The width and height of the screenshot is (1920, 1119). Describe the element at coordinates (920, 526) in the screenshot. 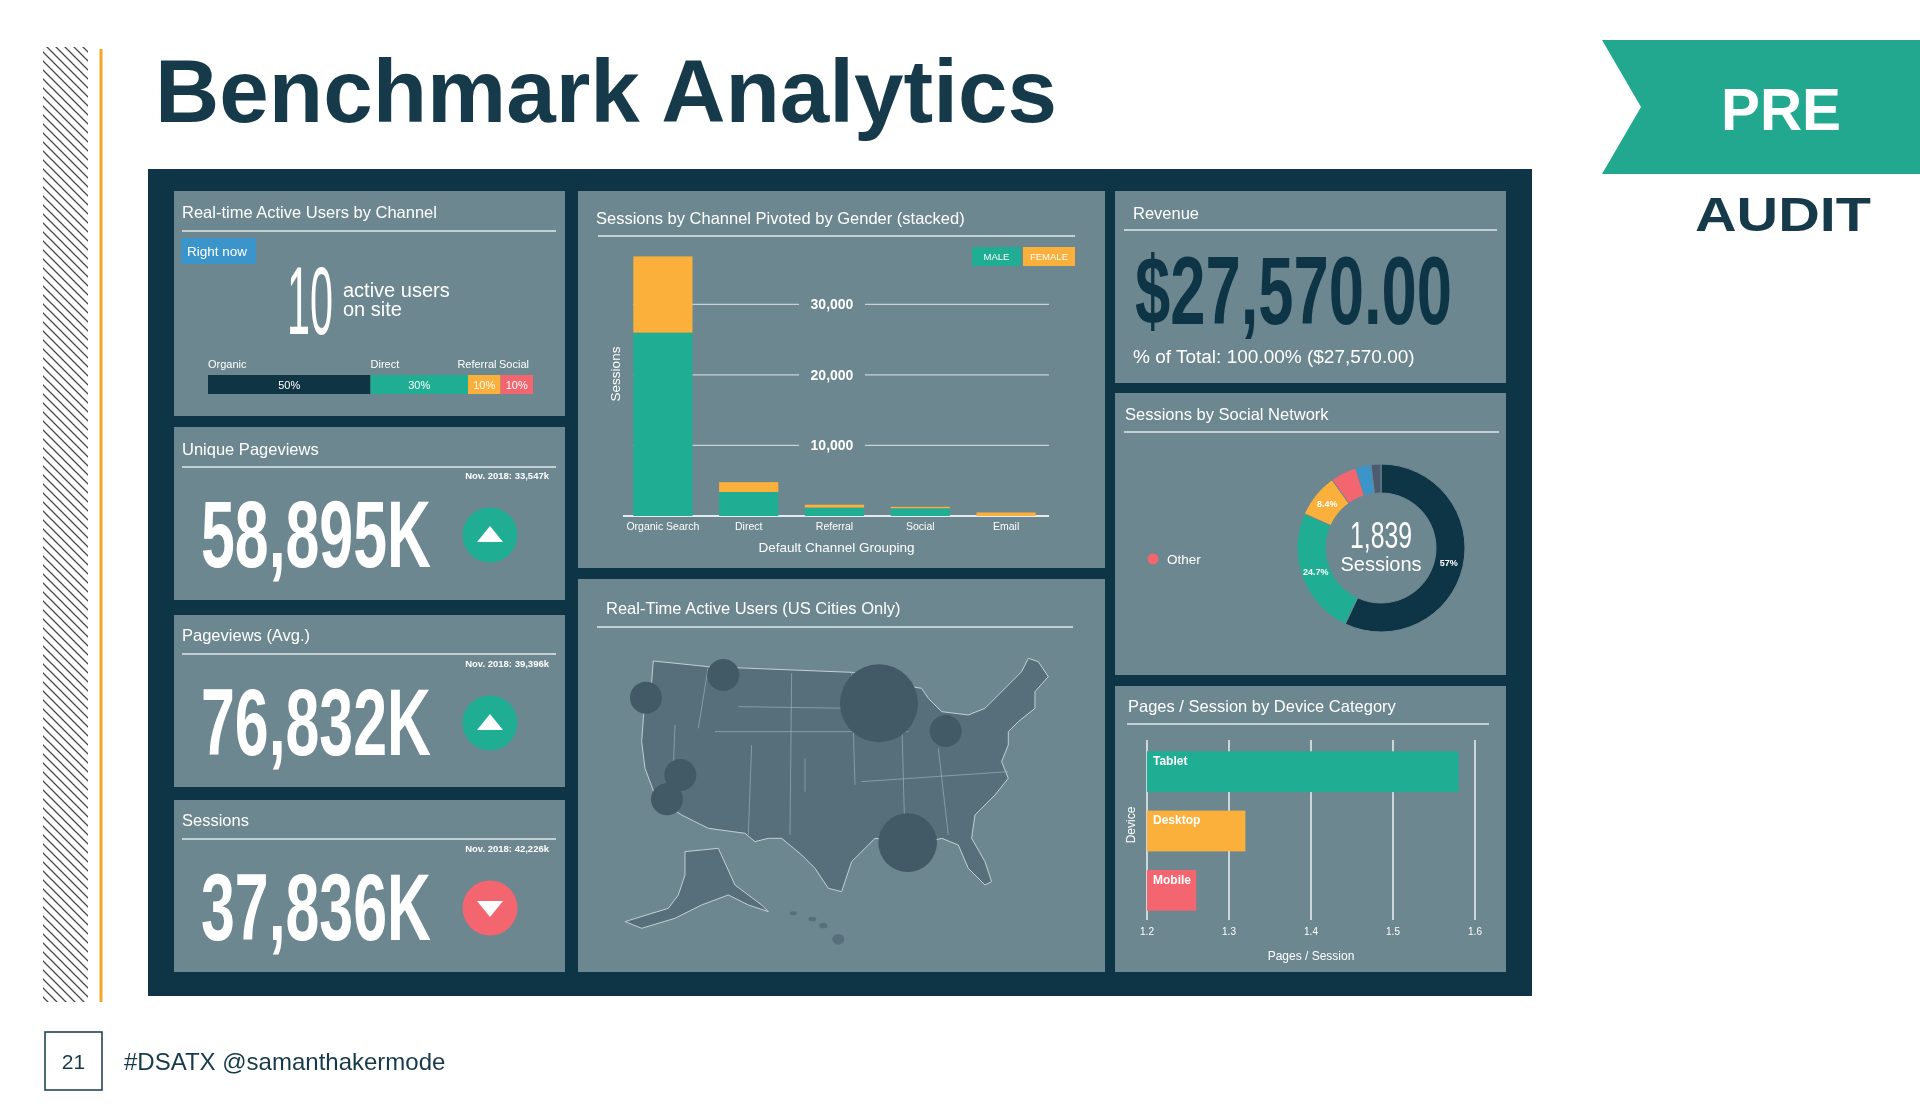

I see `x-tick-label: Social` at that location.